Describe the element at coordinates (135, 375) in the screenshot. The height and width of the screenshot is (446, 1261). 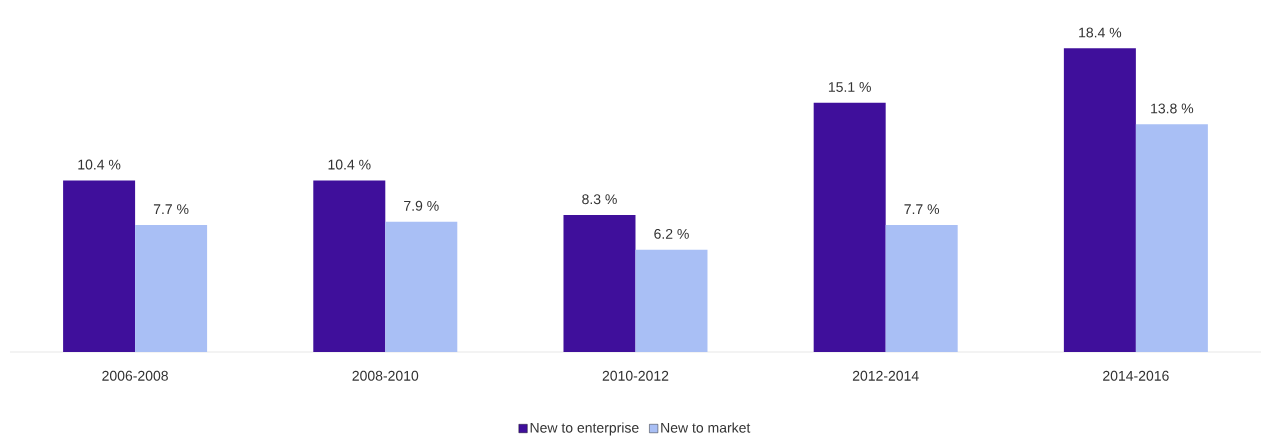
I see `x-tick-label: 2006-2008` at that location.